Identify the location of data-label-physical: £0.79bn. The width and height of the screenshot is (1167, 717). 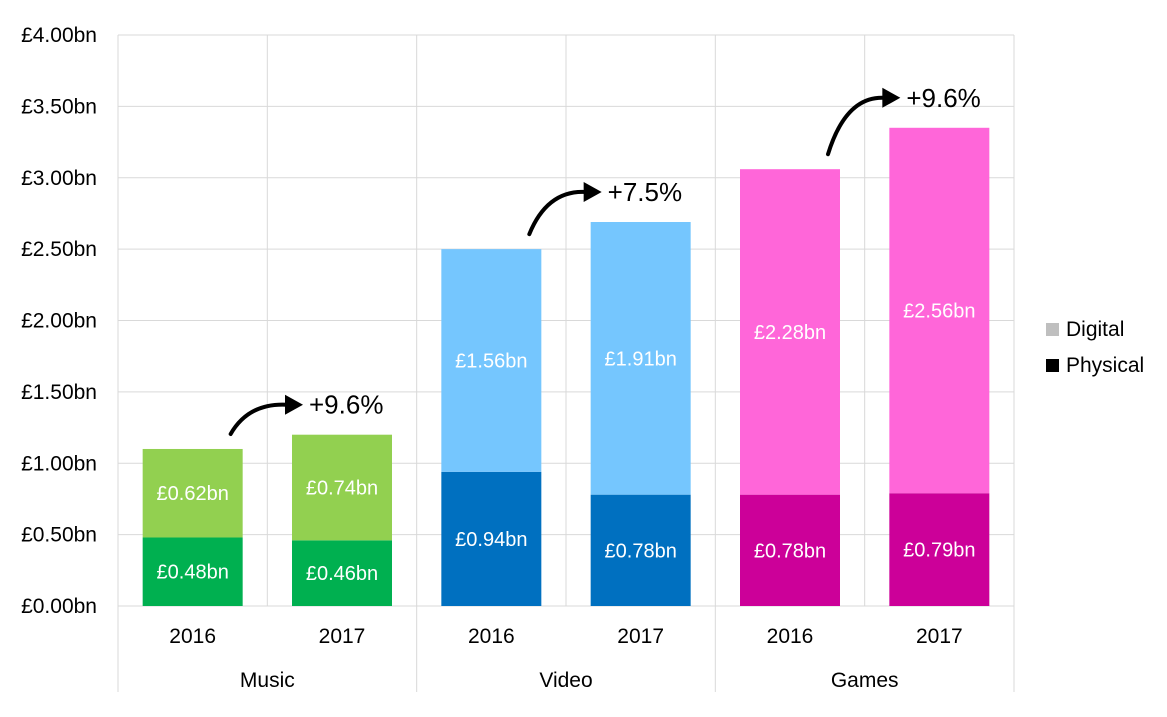
(939, 551).